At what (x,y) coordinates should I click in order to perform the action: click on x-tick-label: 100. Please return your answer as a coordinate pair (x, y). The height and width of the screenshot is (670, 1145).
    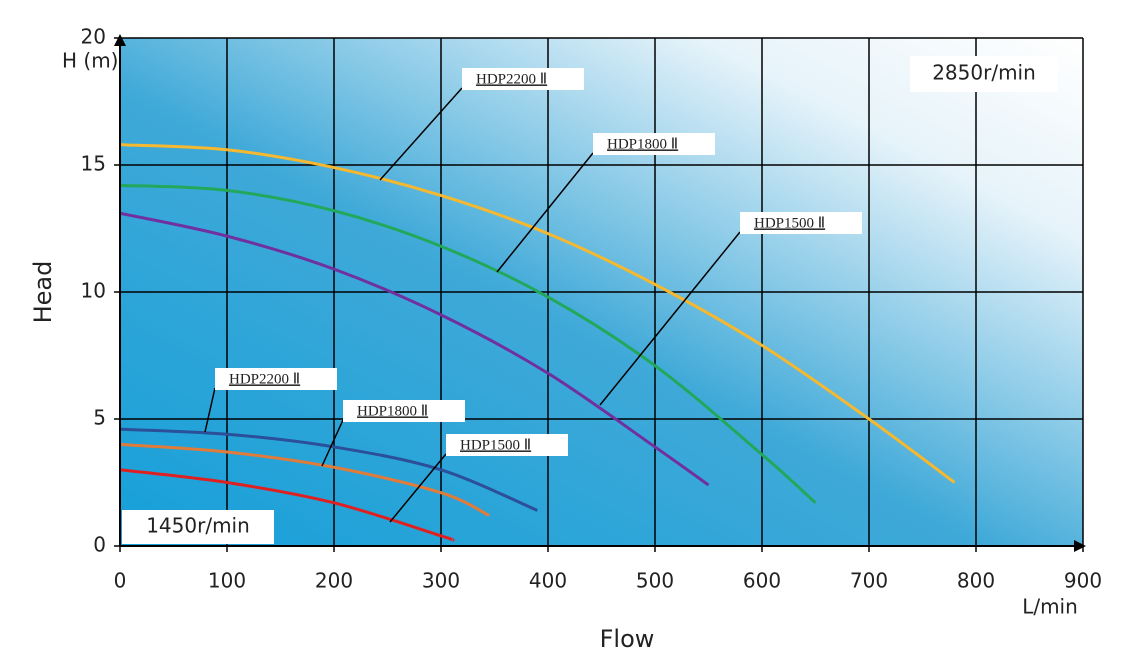
    Looking at the image, I should click on (227, 581).